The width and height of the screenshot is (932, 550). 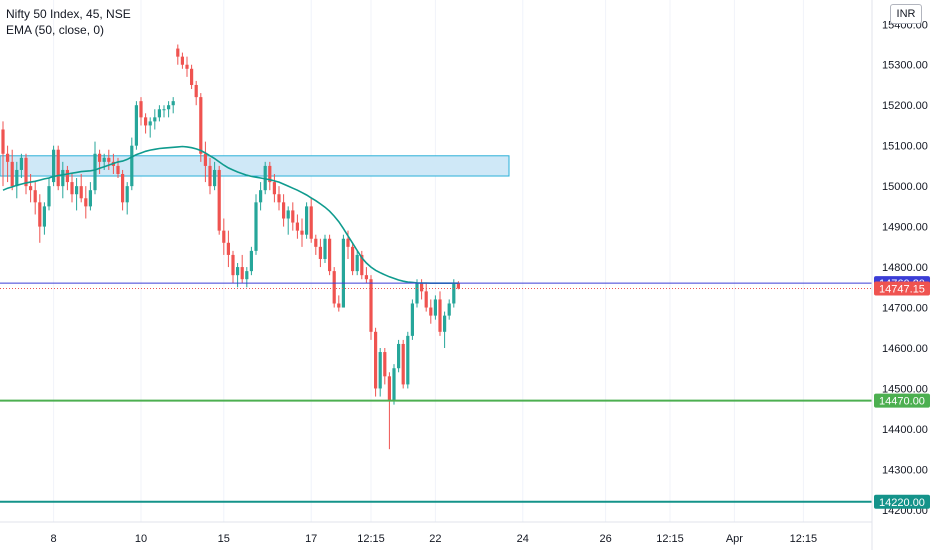 I want to click on symbol-title: Nifty 50 Index, 45, NSE, so click(x=68, y=14).